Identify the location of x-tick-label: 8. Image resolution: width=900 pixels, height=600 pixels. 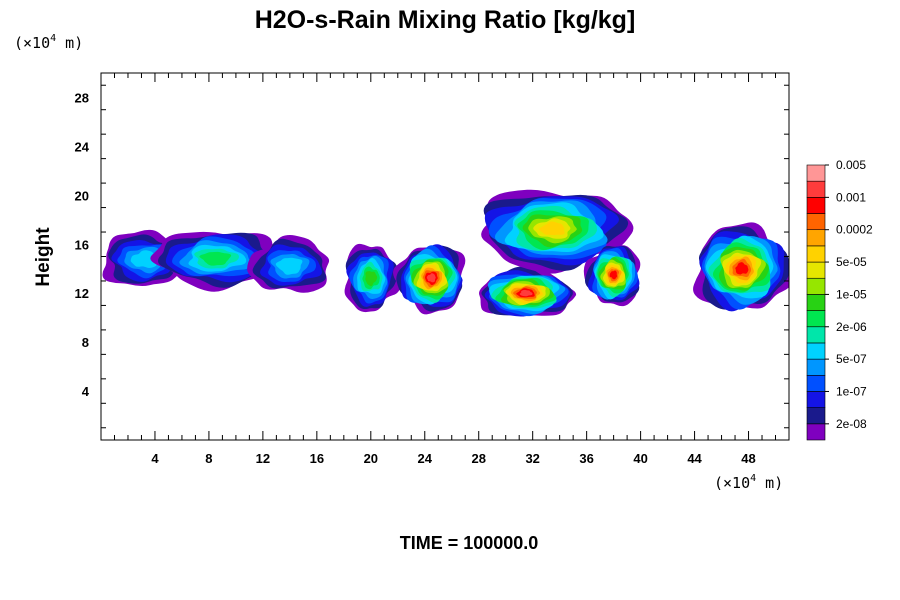
(208, 458).